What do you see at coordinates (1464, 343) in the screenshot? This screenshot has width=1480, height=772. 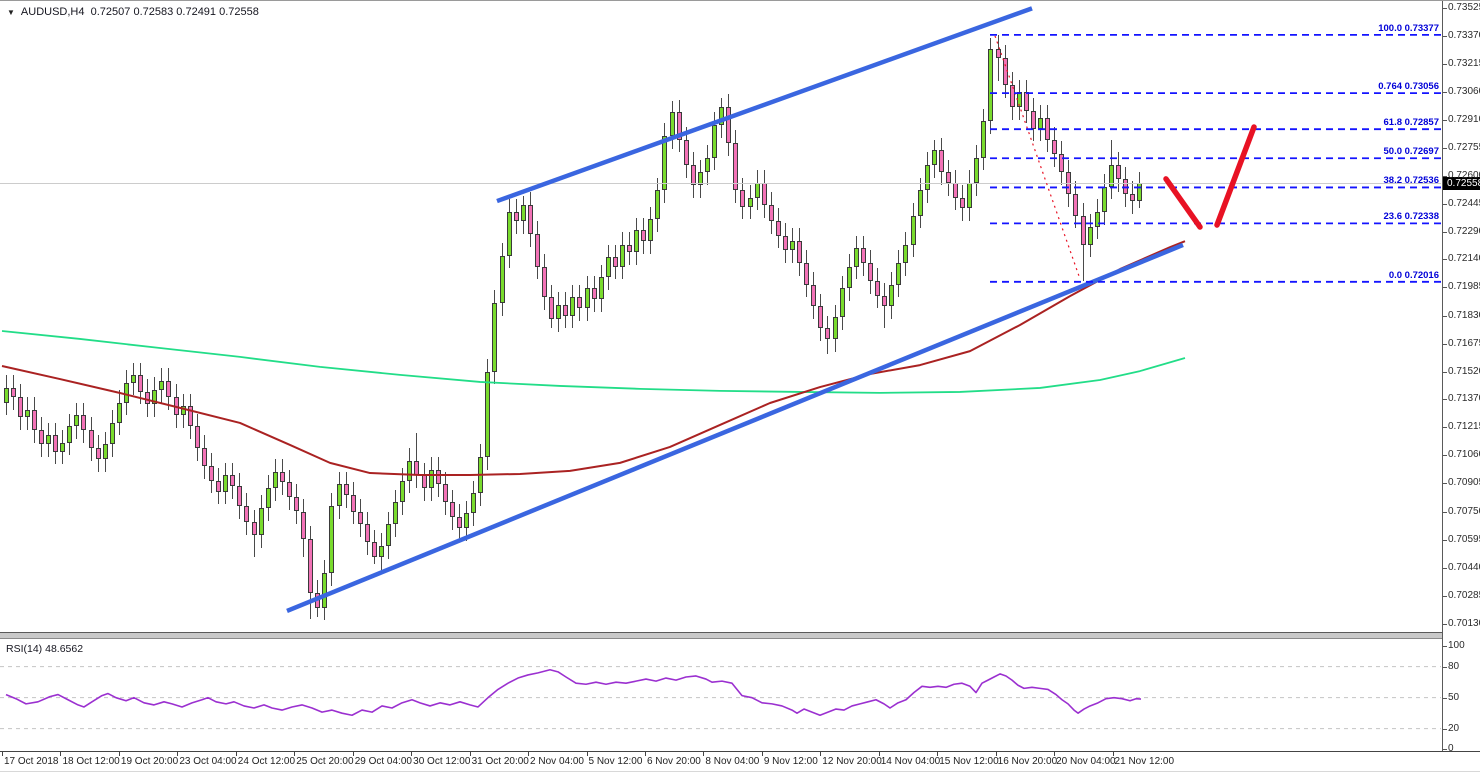 I see `price-tick-label: 0.71675` at bounding box center [1464, 343].